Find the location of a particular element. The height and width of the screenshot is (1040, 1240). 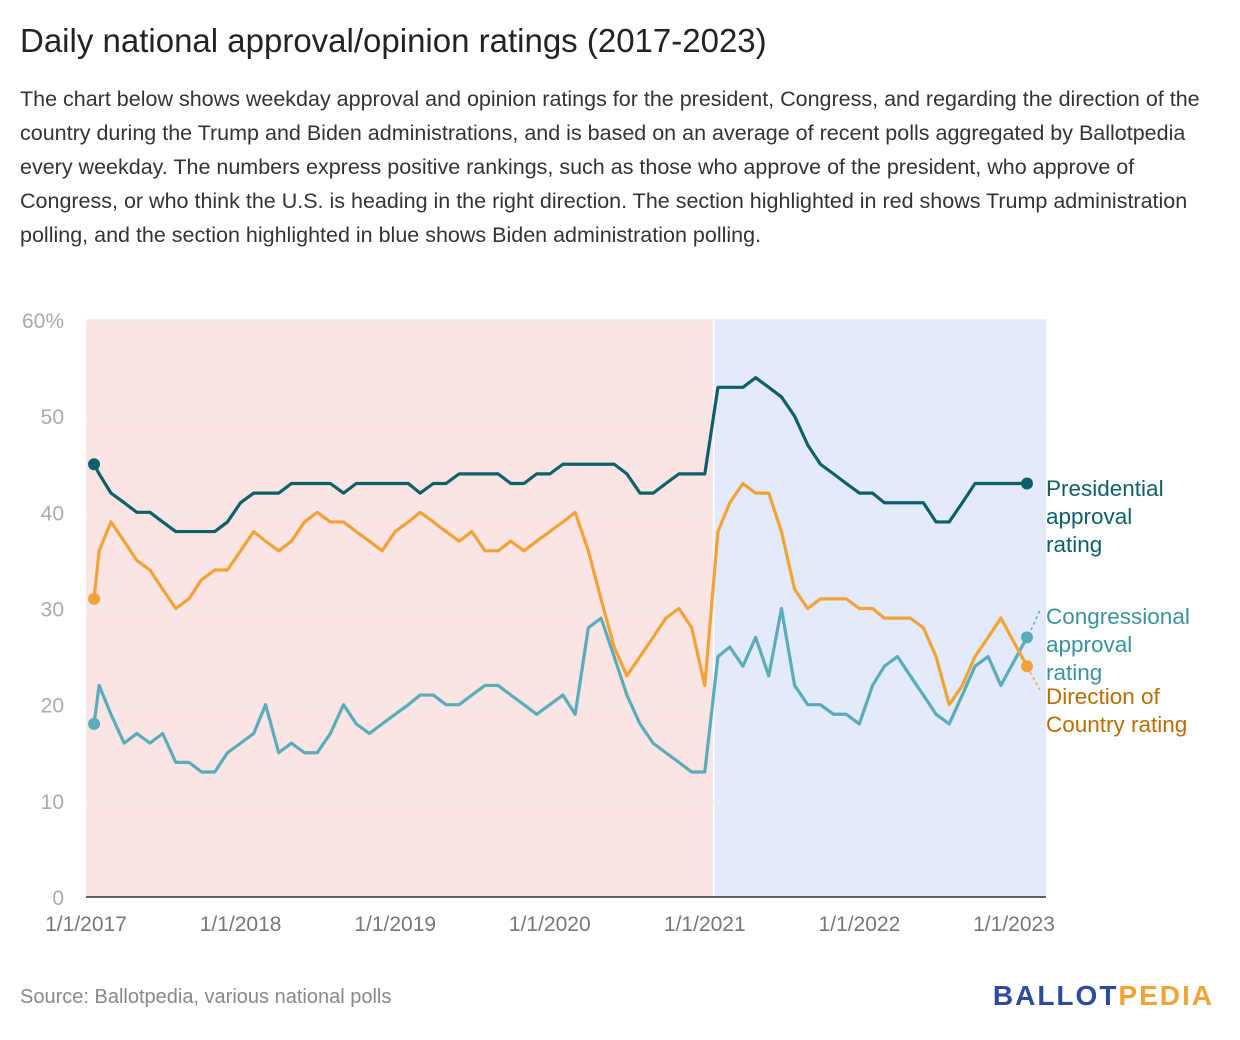

x-tick-label: 1/1/2021 is located at coordinates (705, 924).